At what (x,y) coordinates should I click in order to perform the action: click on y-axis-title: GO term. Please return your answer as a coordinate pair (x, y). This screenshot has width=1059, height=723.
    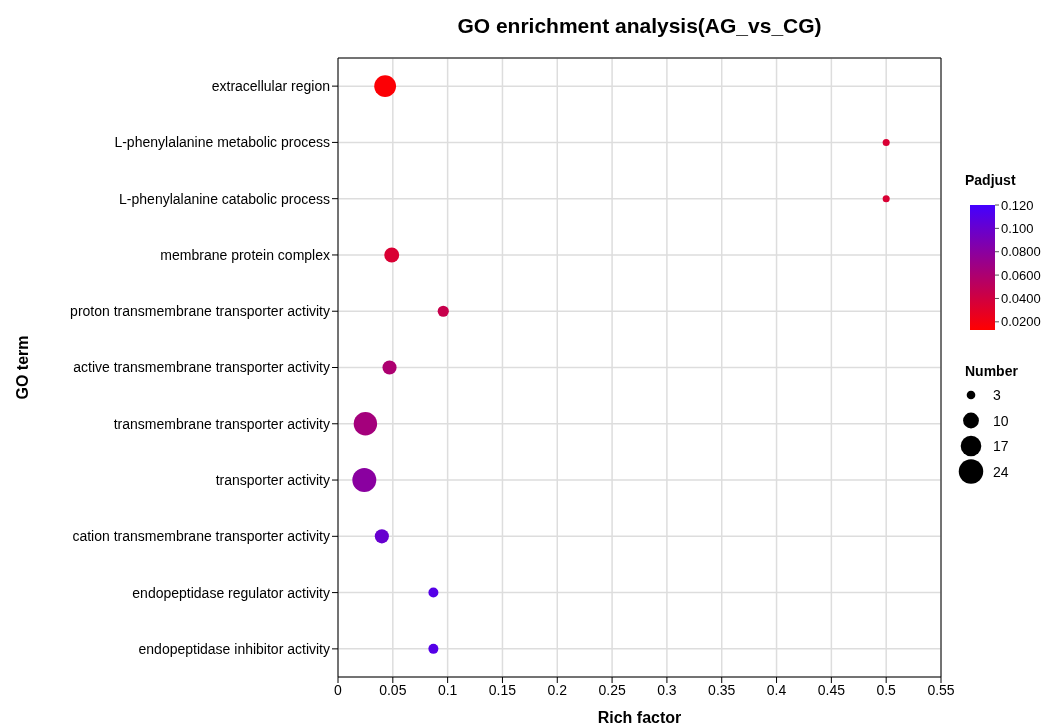
    Looking at the image, I should click on (22, 367).